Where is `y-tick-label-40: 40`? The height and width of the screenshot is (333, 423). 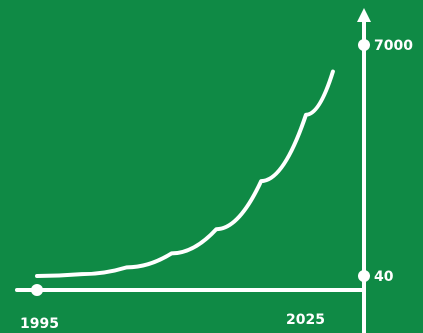
y-tick-label-40: 40 is located at coordinates (384, 277).